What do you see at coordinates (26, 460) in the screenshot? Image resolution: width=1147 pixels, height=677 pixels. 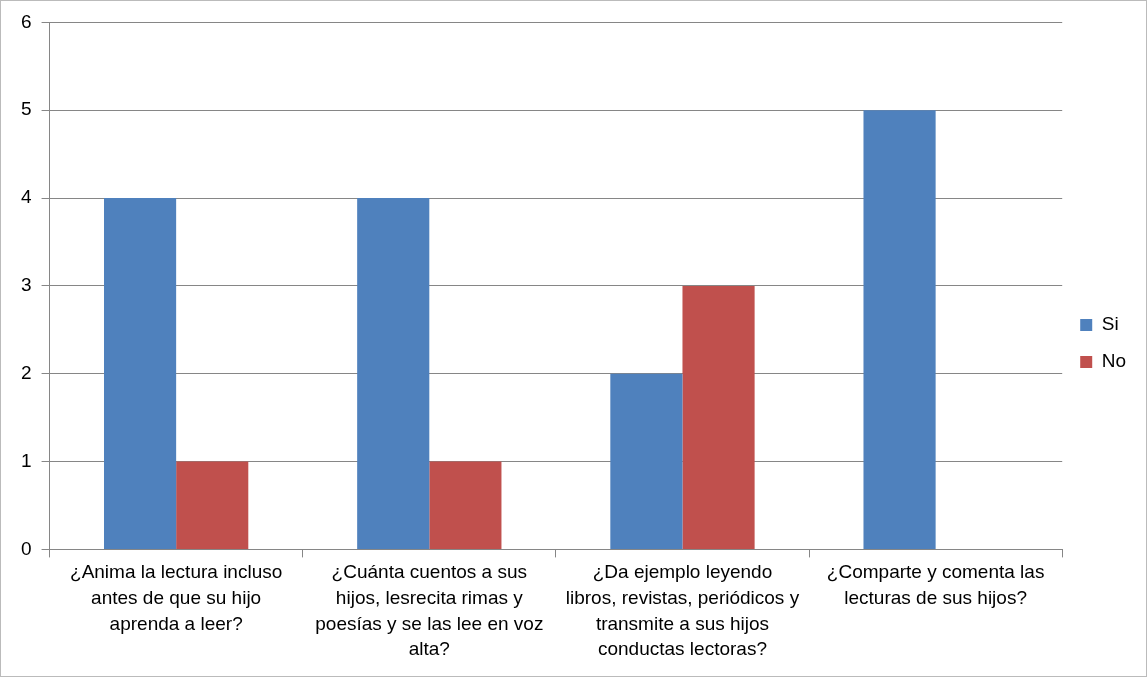 I see `y-tick-label: 1` at bounding box center [26, 460].